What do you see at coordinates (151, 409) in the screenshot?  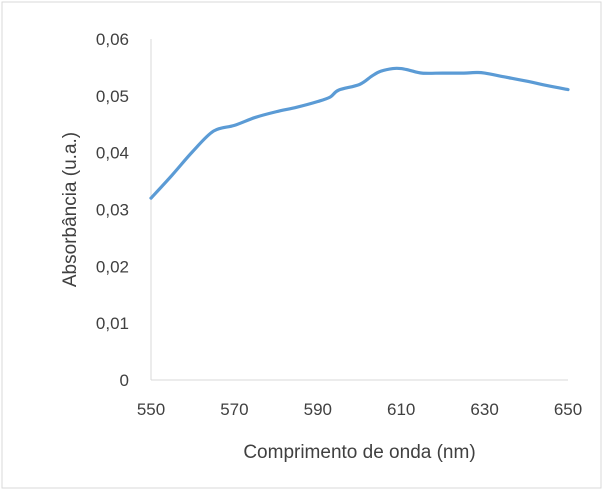 I see `x-tick-label: 550` at bounding box center [151, 409].